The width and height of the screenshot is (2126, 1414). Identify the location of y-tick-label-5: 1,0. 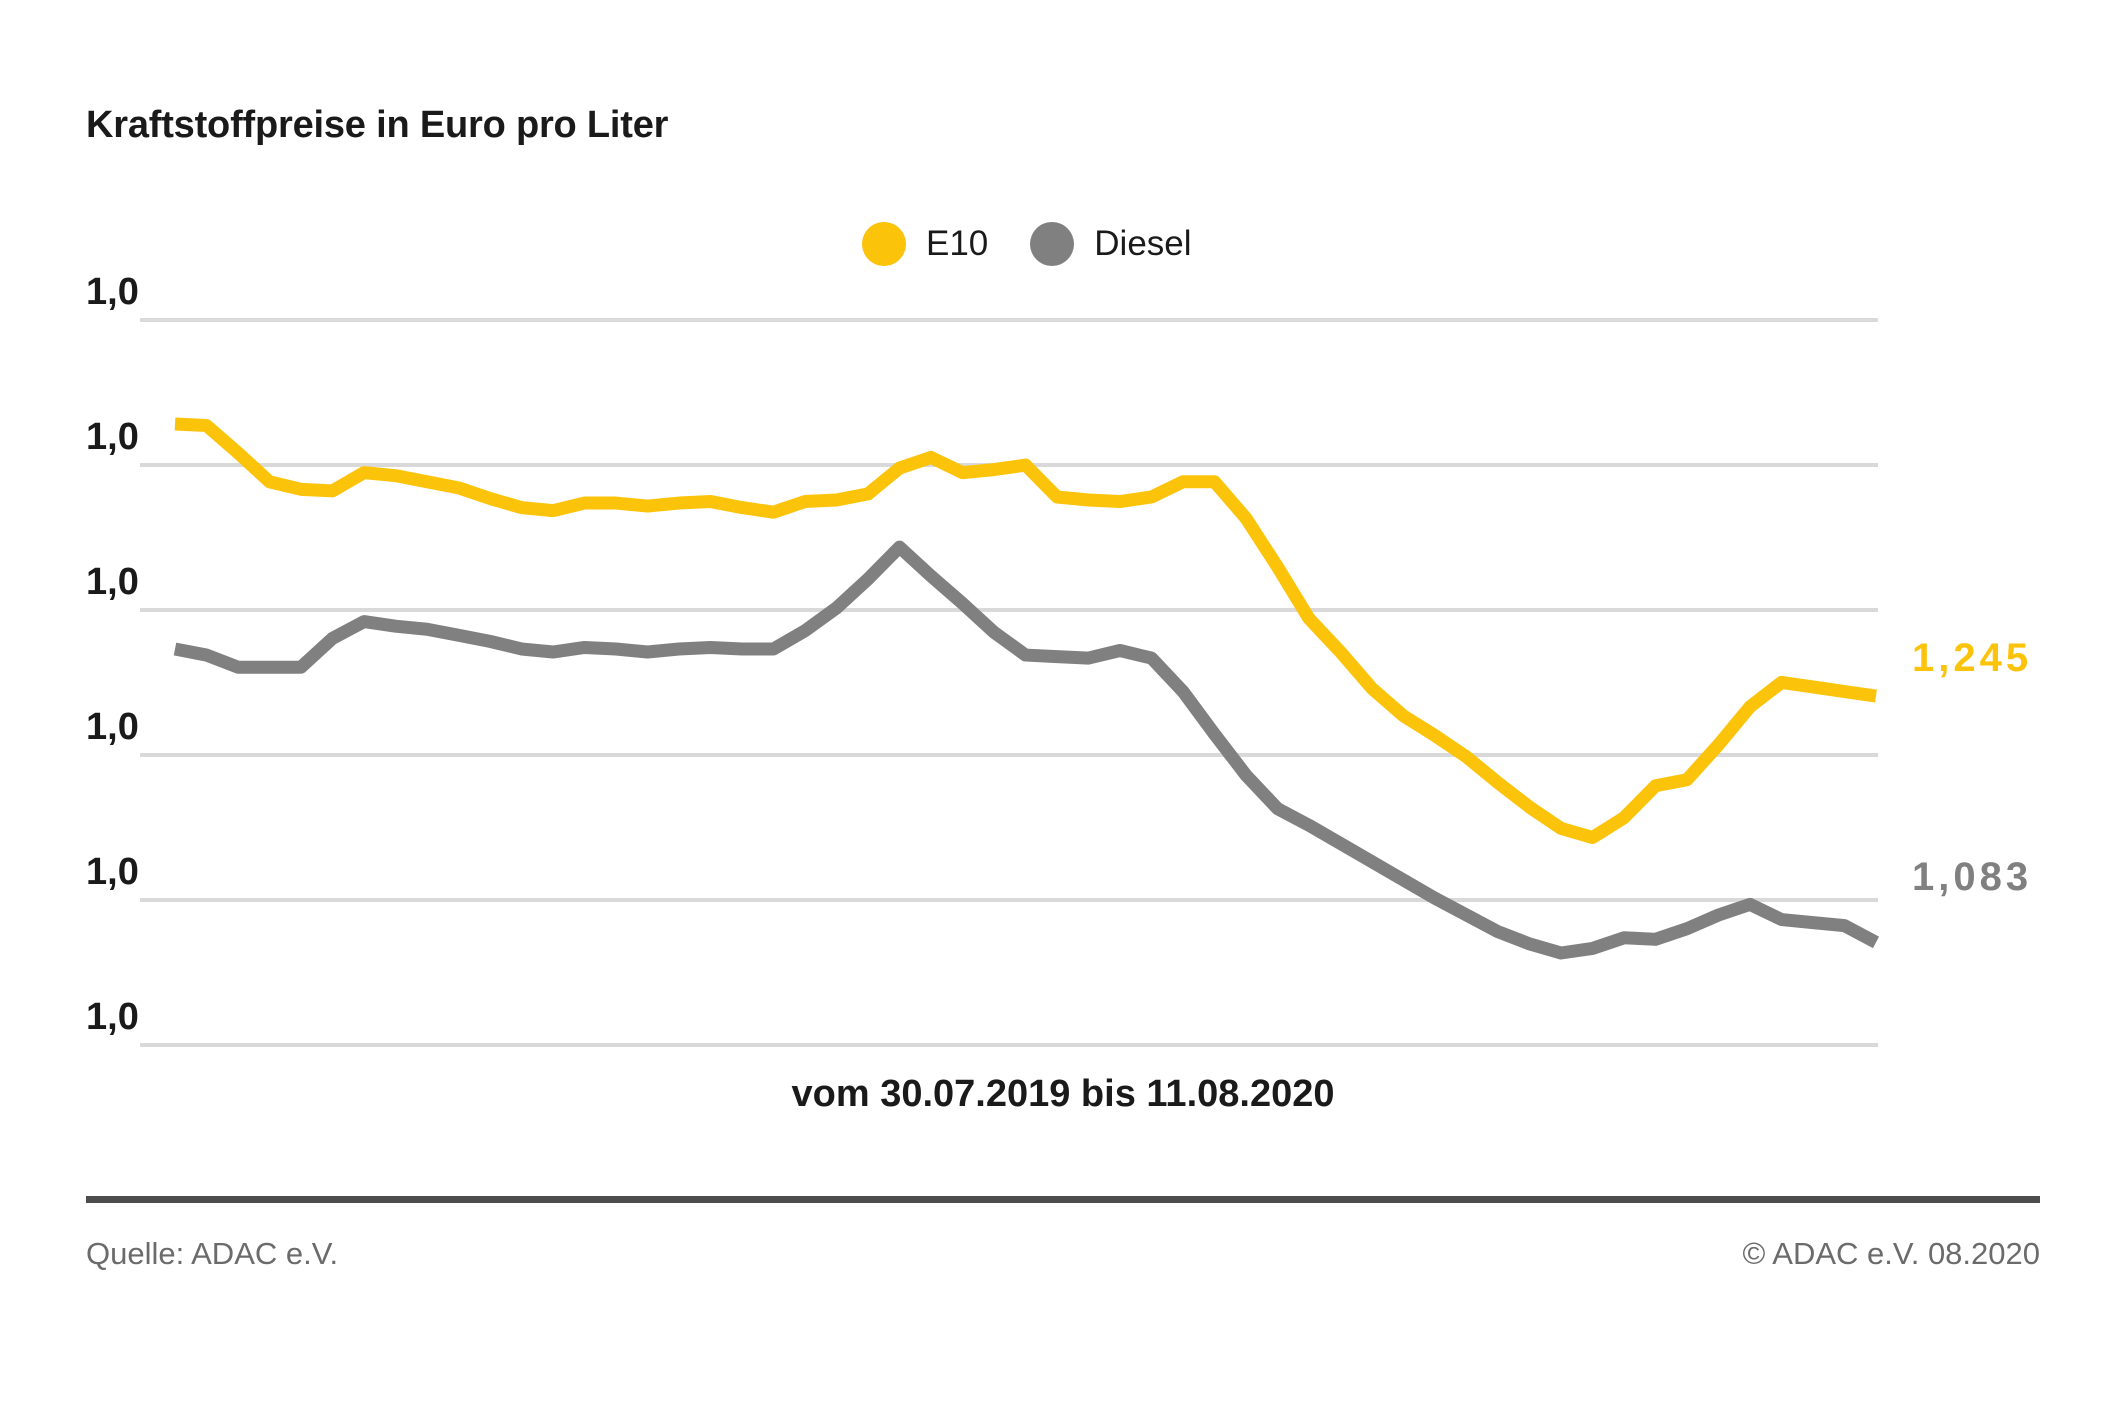
(112, 1017).